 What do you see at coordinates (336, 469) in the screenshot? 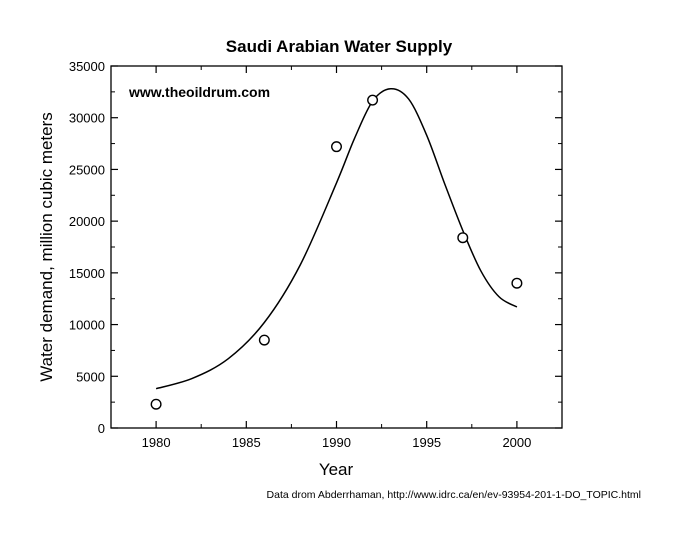
I see `x-axis-label: Year` at bounding box center [336, 469].